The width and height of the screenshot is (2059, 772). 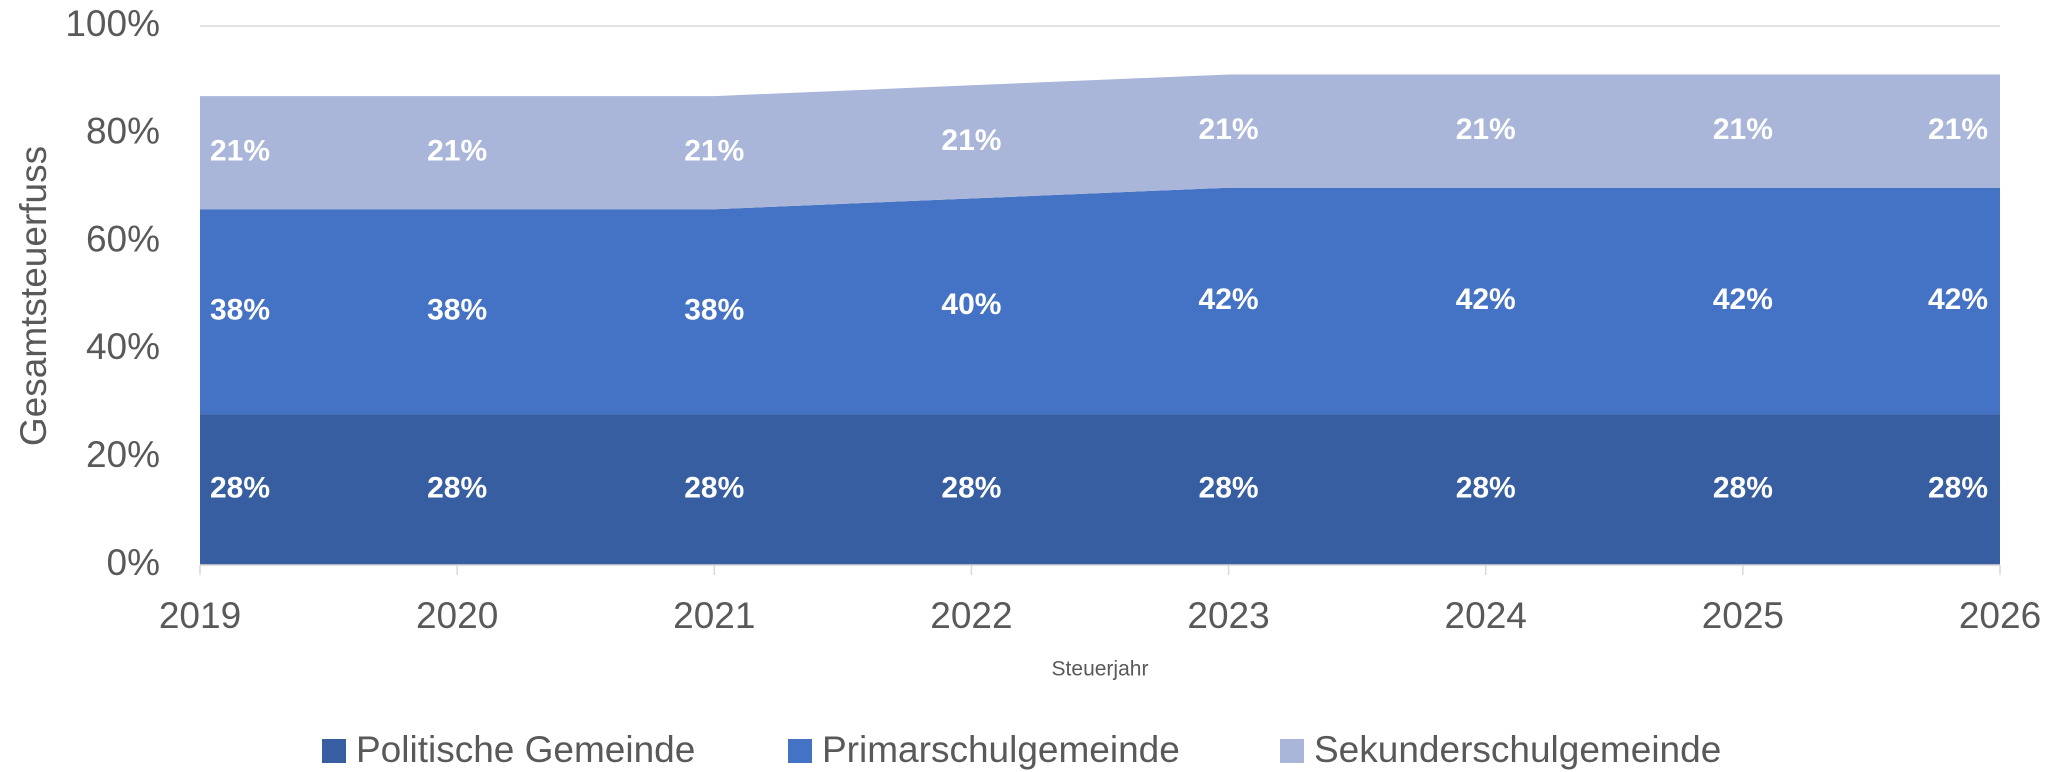 What do you see at coordinates (1517, 749) in the screenshot?
I see `legend-label: Sekunderschulgemeinde` at bounding box center [1517, 749].